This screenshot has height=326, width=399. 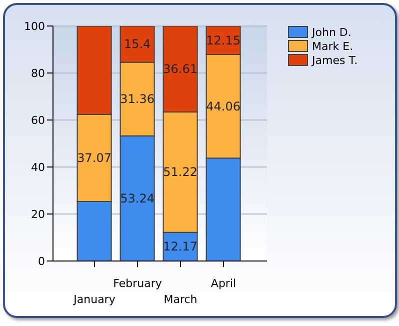 I want to click on y-tick-label: 0, so click(x=41, y=261).